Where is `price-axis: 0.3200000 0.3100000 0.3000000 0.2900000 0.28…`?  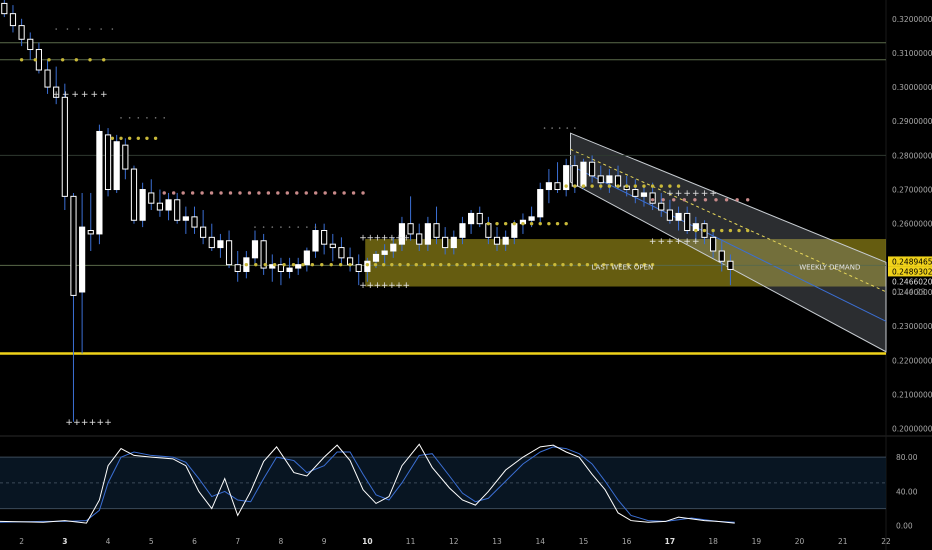 price-axis: 0.3200000 0.3100000 0.3000000 0.2900000 0.28… is located at coordinates (910, 224).